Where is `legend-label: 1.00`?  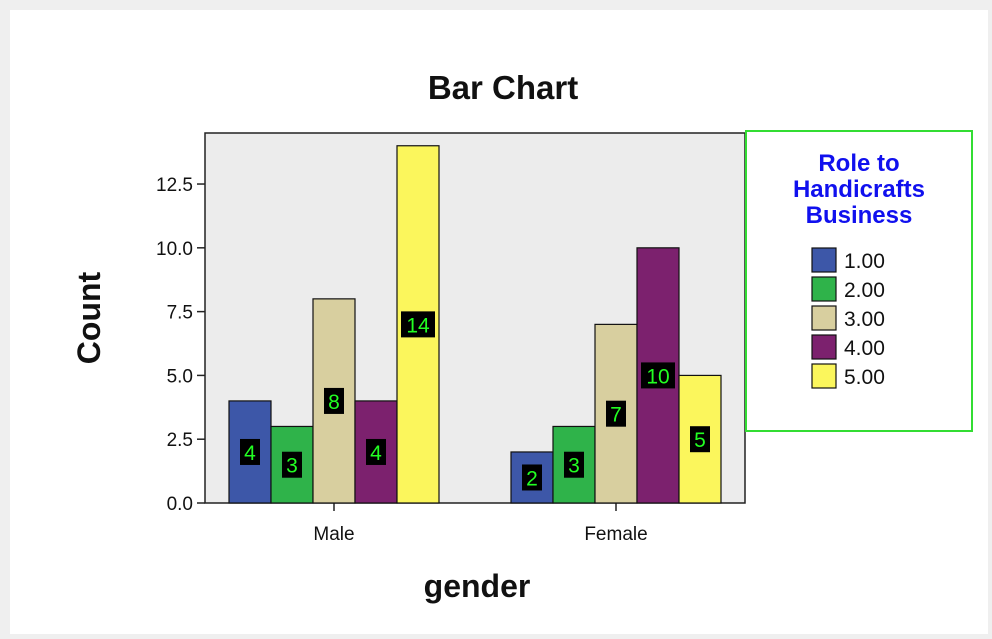 legend-label: 1.00 is located at coordinates (864, 261).